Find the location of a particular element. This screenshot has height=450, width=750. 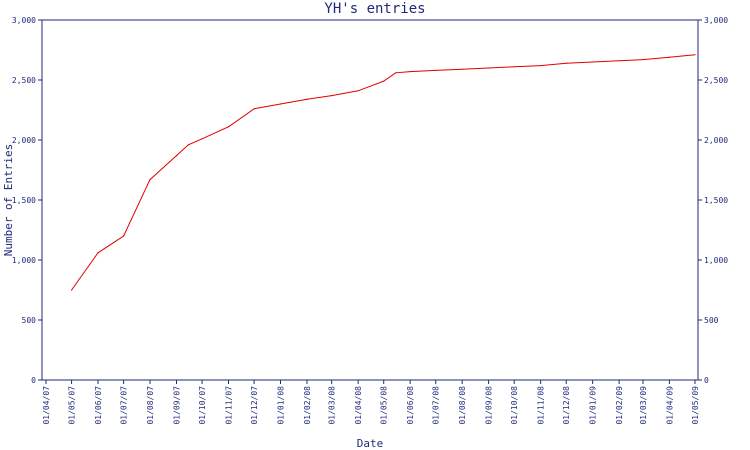

y-tick-label-right: 500 is located at coordinates (711, 320).